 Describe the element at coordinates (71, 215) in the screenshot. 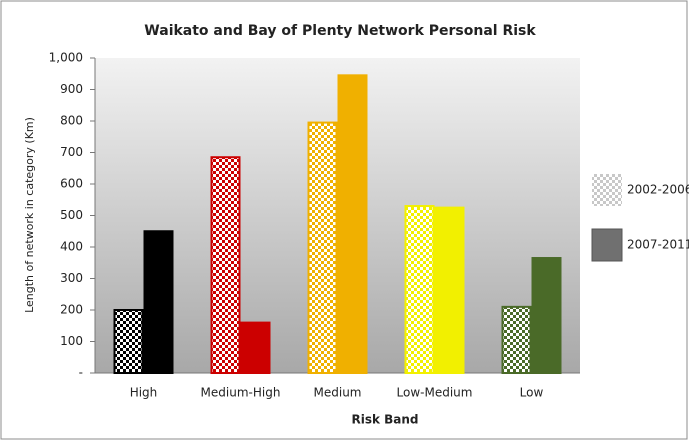

I see `y-tick-label: 500` at that location.